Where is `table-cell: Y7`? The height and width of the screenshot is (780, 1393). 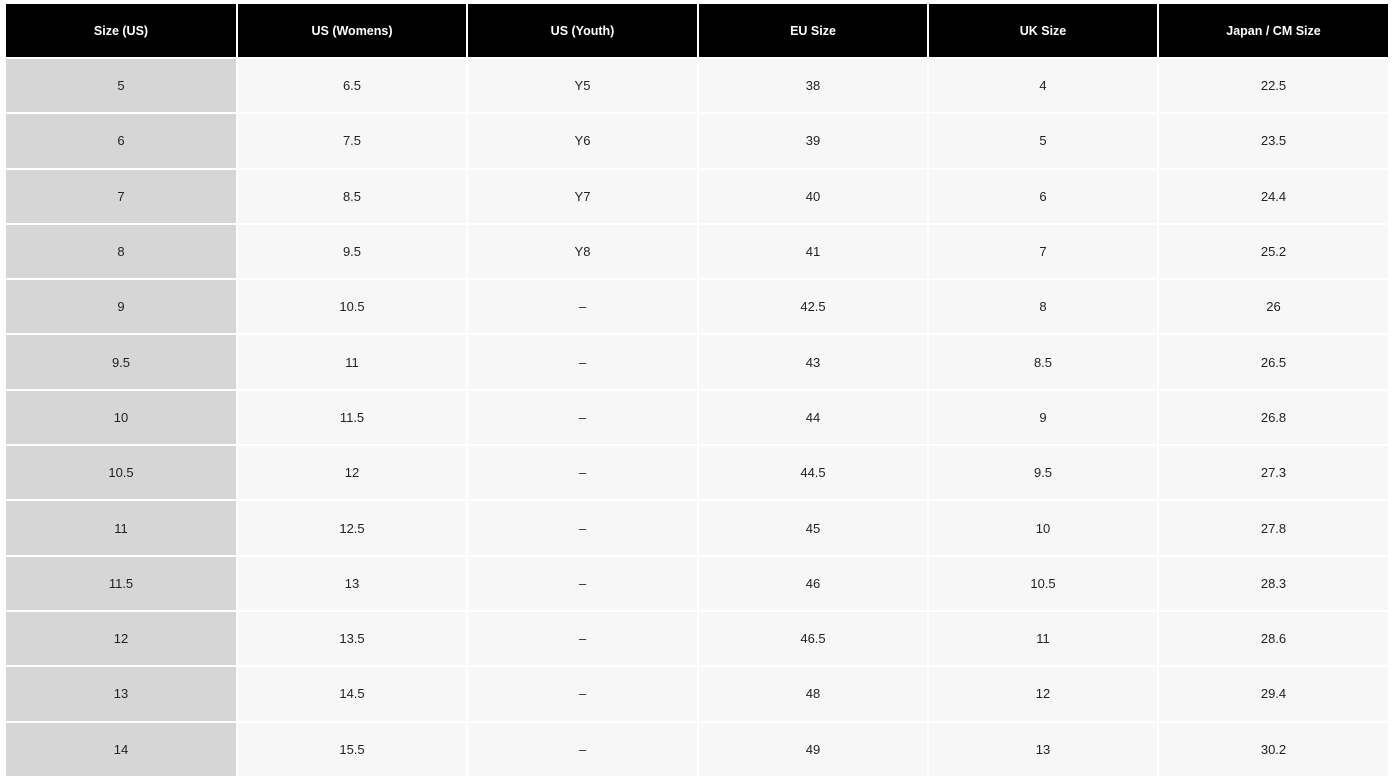
table-cell: Y7 is located at coordinates (582, 196).